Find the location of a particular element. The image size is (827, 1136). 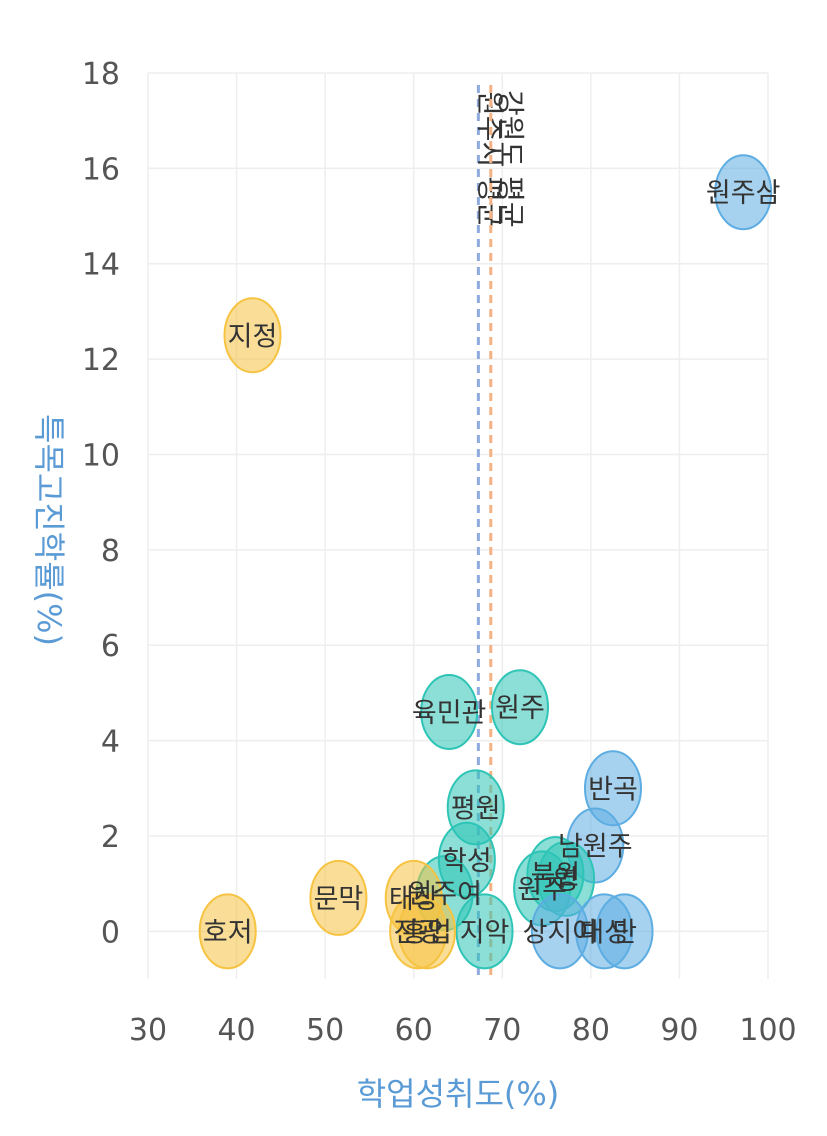

bubble-label: 영 is located at coordinates (566, 880).